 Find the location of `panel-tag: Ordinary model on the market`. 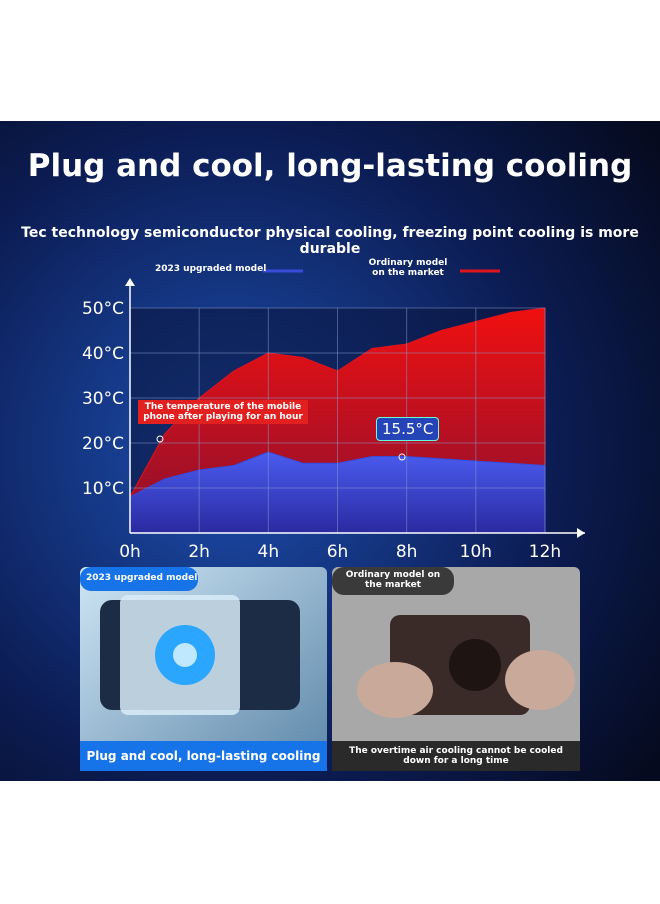

panel-tag: Ordinary model on the market is located at coordinates (393, 580).